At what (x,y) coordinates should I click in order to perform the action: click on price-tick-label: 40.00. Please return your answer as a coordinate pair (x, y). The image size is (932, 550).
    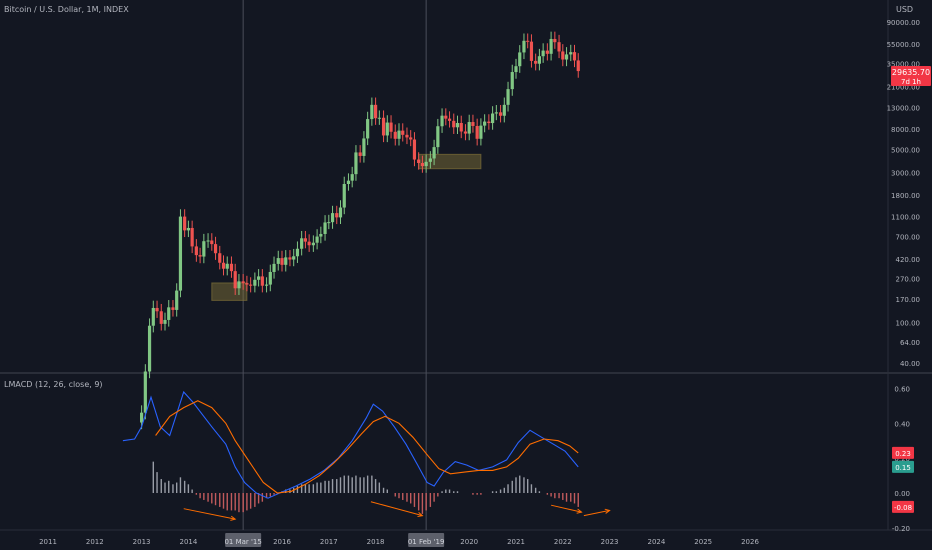
    Looking at the image, I should click on (910, 364).